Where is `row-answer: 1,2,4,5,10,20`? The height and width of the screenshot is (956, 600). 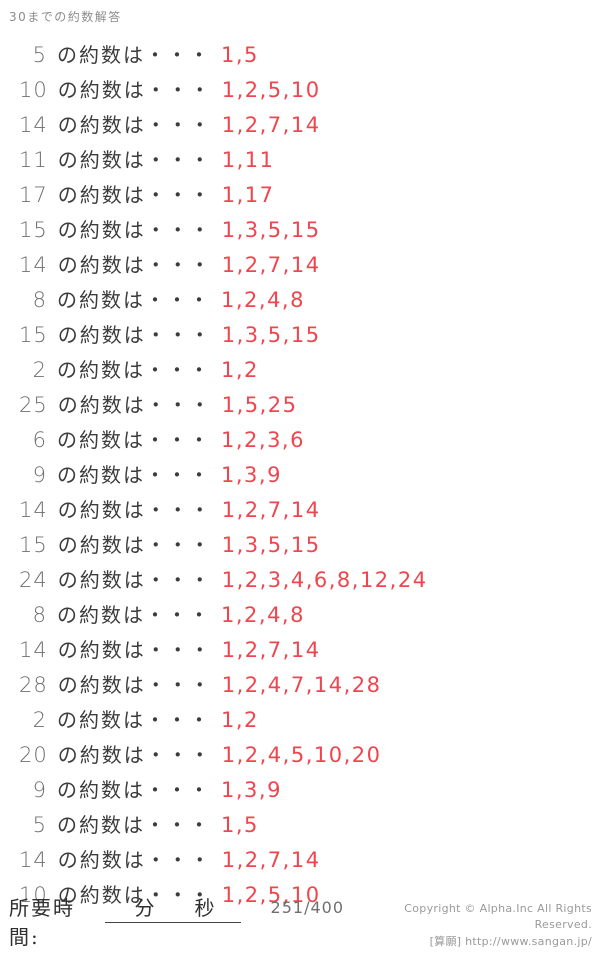 row-answer: 1,2,4,5,10,20 is located at coordinates (301, 755).